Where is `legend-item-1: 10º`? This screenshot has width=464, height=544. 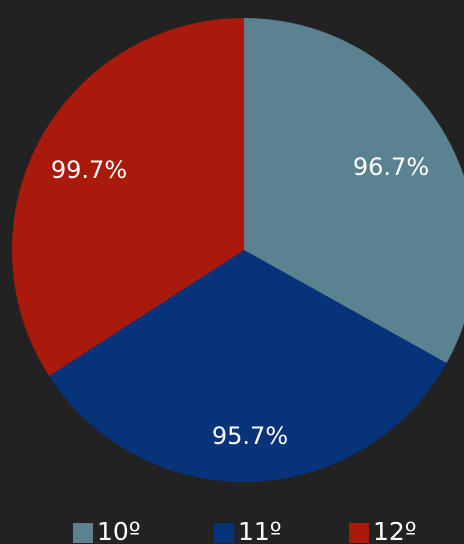
legend-item-1: 10º is located at coordinates (107, 530).